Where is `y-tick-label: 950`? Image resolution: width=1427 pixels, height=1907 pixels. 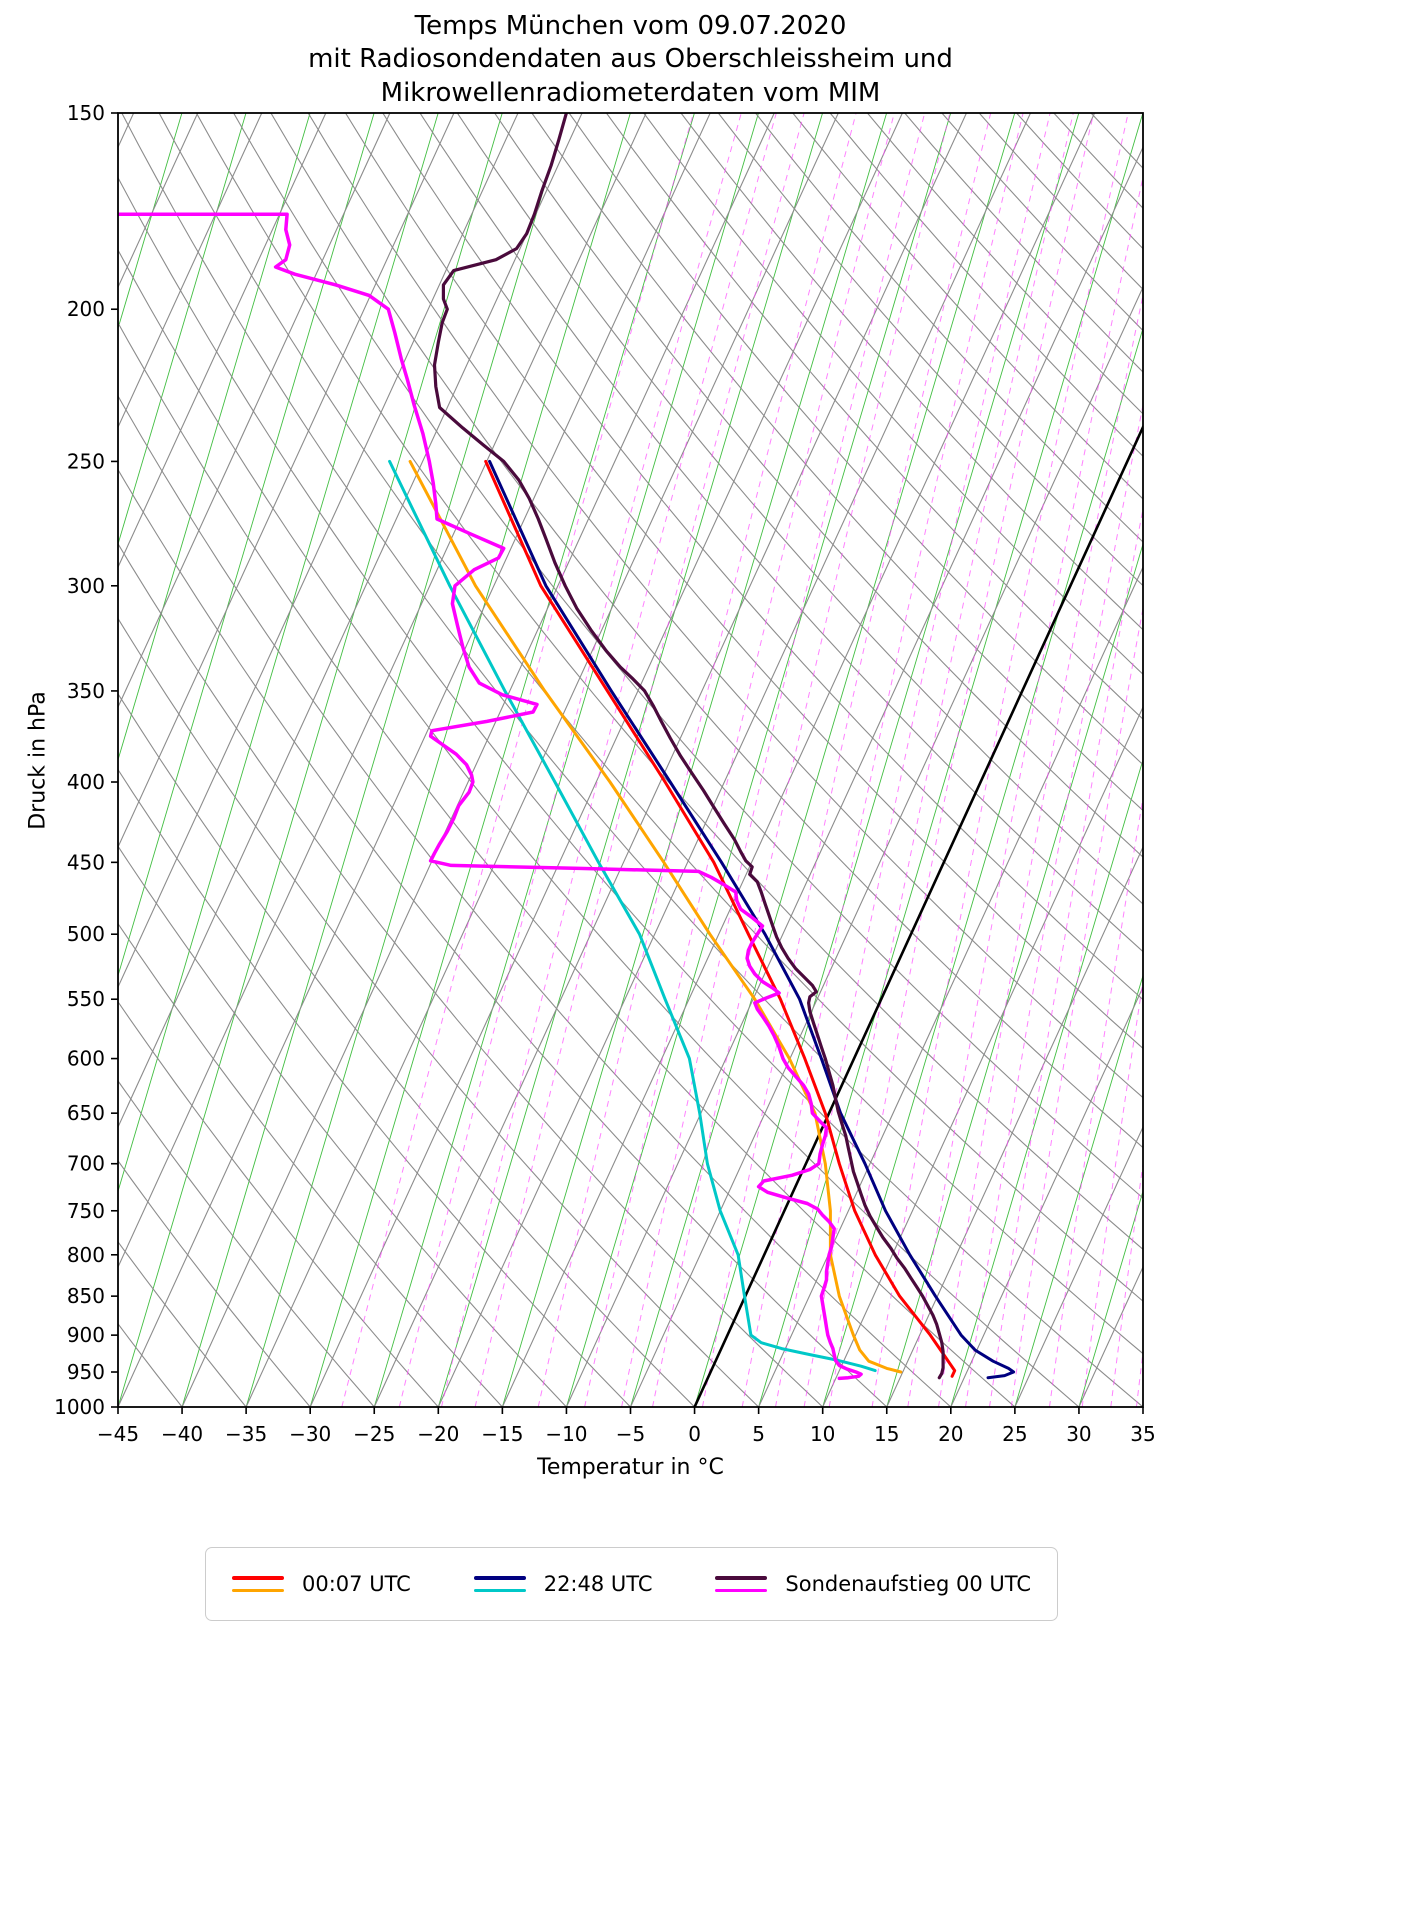 y-tick-label: 950 is located at coordinates (86, 1372).